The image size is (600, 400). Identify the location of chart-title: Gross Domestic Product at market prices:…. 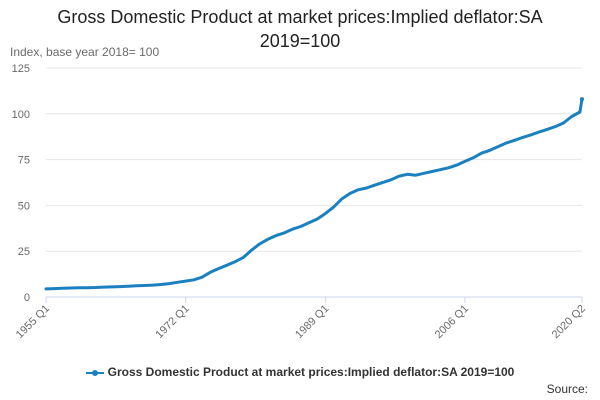
(300, 29).